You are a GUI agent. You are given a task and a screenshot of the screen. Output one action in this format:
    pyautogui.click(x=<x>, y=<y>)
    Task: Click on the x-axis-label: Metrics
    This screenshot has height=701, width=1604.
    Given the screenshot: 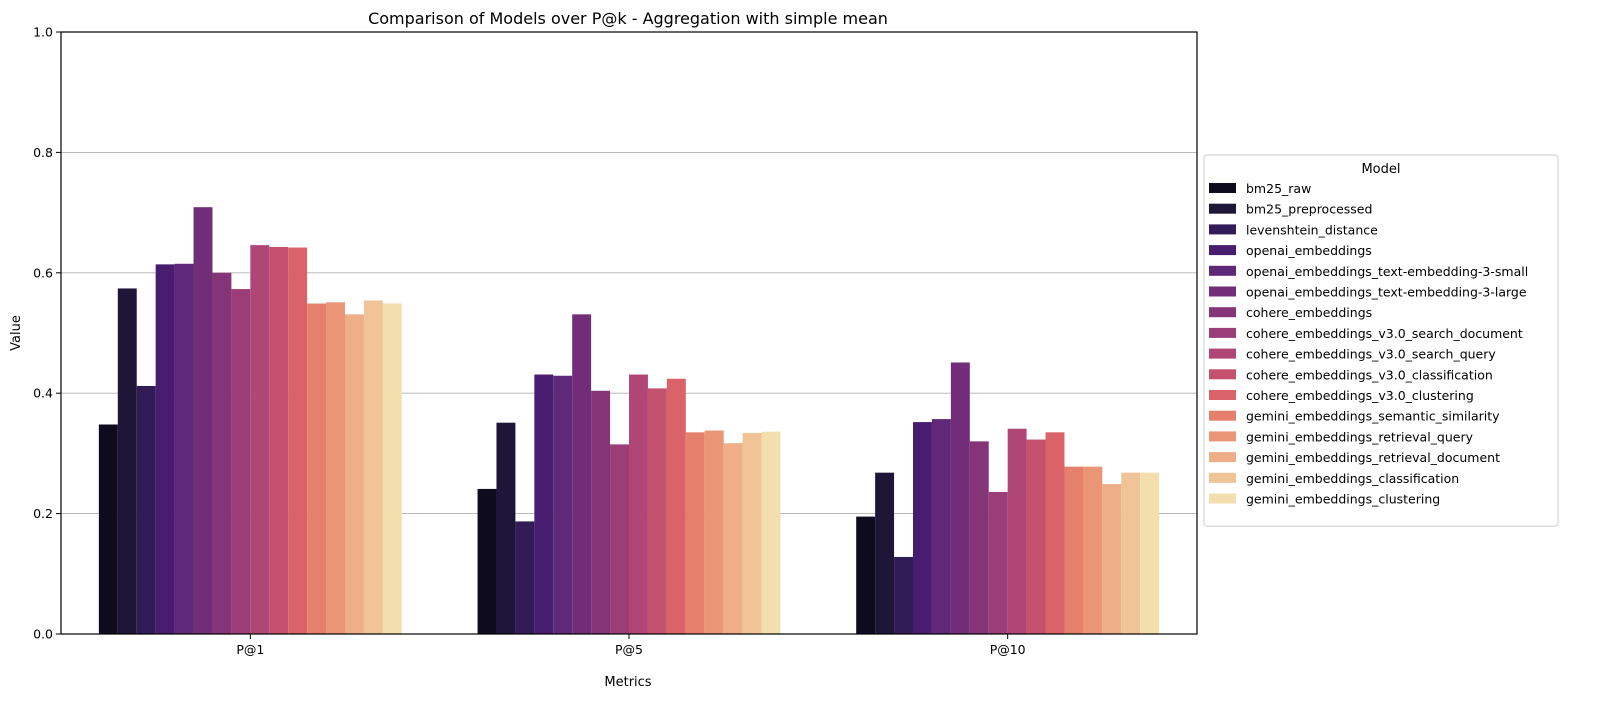 What is the action you would take?
    pyautogui.click(x=627, y=682)
    